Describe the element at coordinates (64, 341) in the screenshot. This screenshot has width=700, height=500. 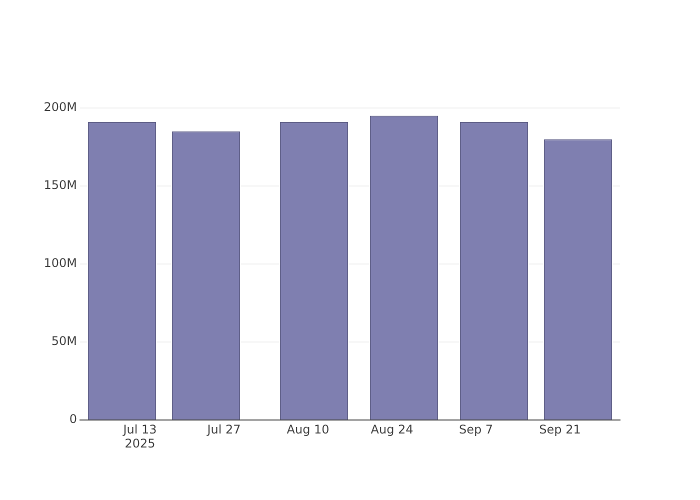
I see `y-tick-label: 50M` at that location.